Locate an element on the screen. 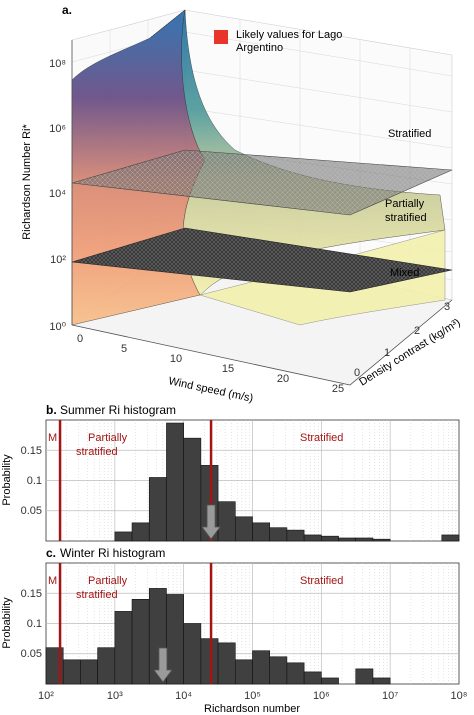 Image resolution: width=474 pixels, height=715 pixels. legend-label-line2: Argentino is located at coordinates (259, 48).